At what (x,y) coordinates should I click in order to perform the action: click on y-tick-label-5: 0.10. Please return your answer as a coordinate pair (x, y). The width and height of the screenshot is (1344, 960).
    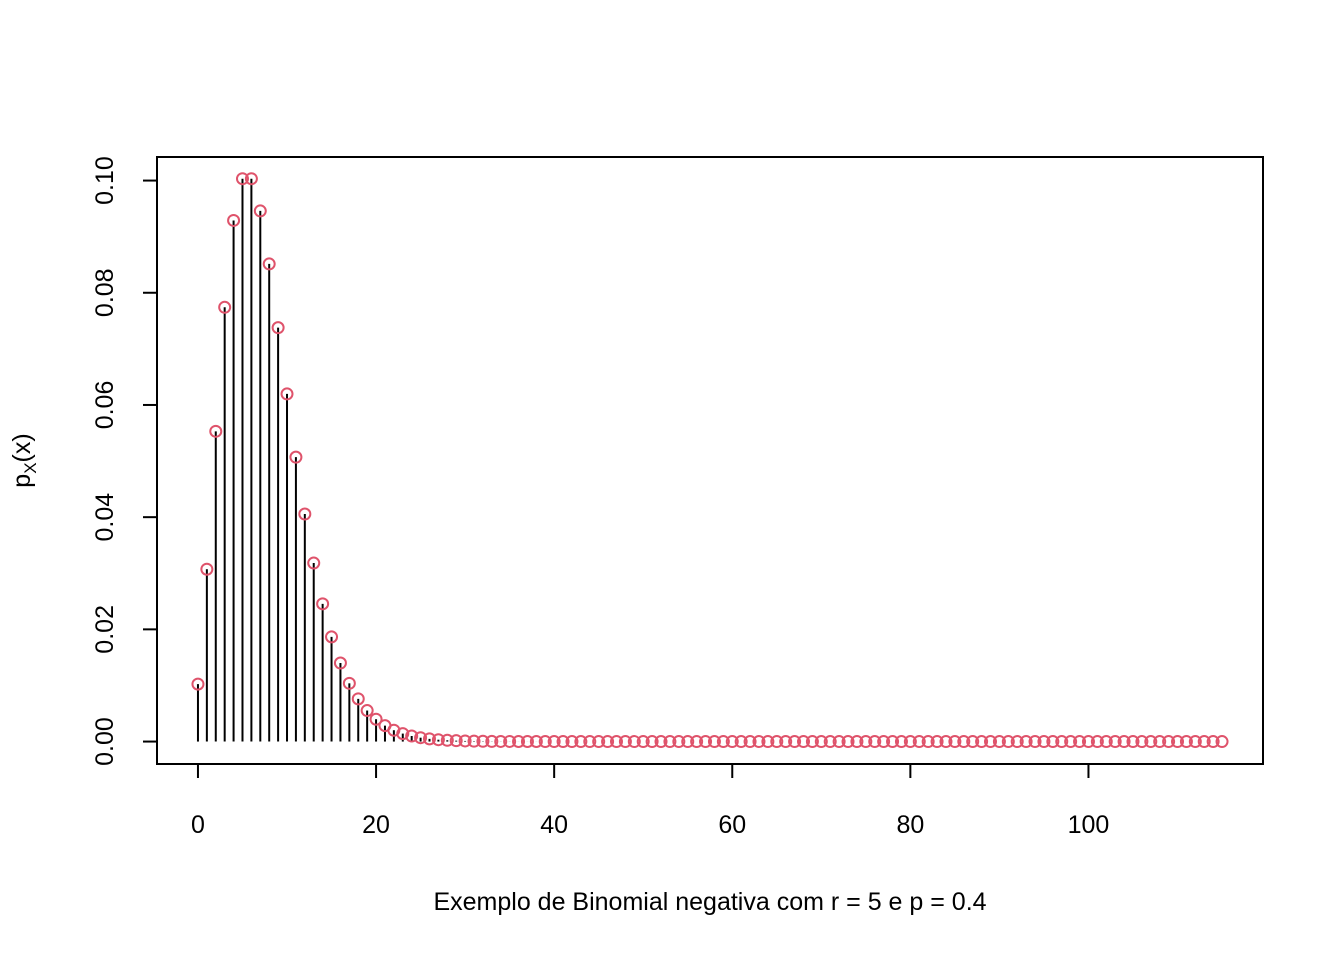
    Looking at the image, I should click on (105, 180).